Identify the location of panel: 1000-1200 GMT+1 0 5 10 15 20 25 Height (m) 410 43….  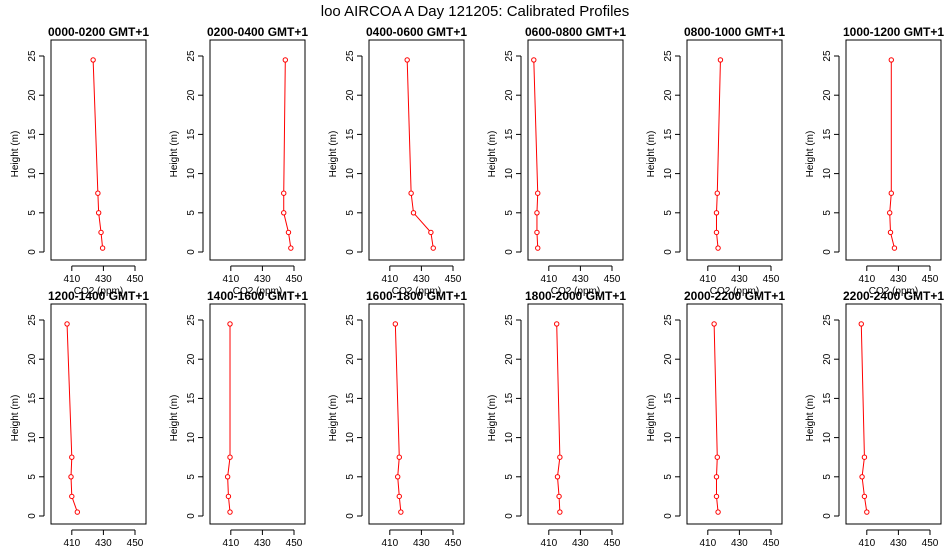
(874, 161).